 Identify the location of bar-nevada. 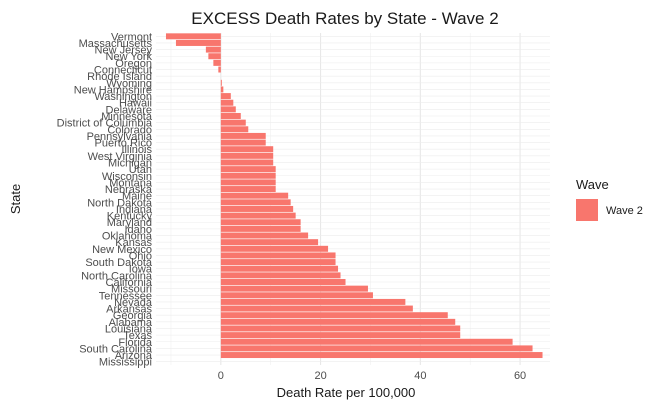
(313, 301).